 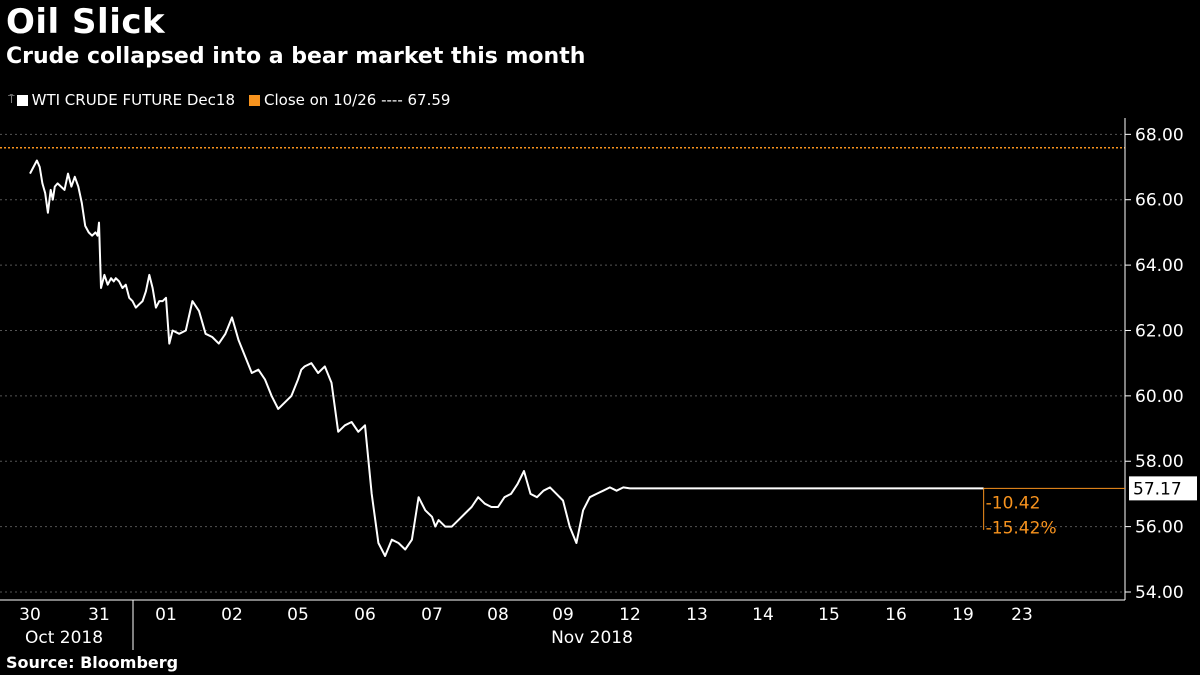 I want to click on y-tick-label: 68.00, so click(x=1159, y=135).